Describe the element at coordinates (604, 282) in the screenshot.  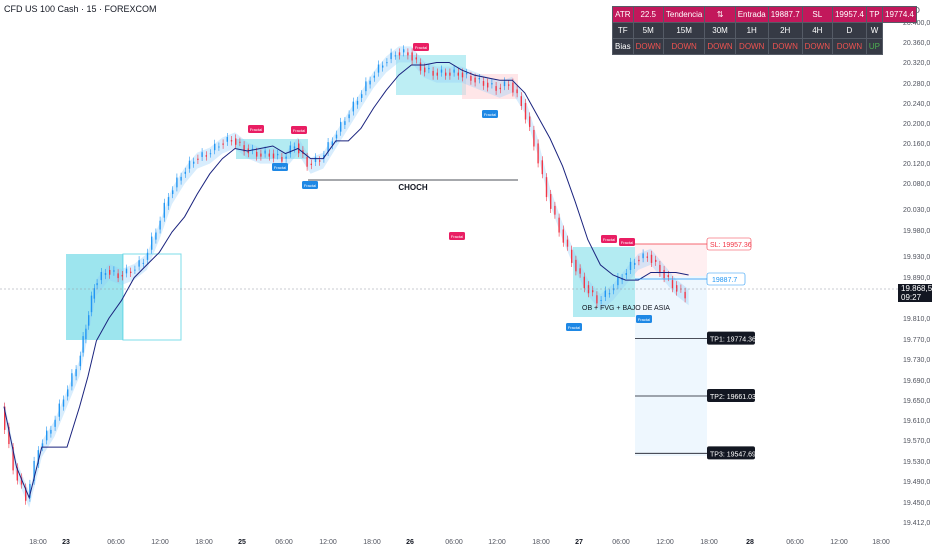
I see `ob-fvg-zone` at that location.